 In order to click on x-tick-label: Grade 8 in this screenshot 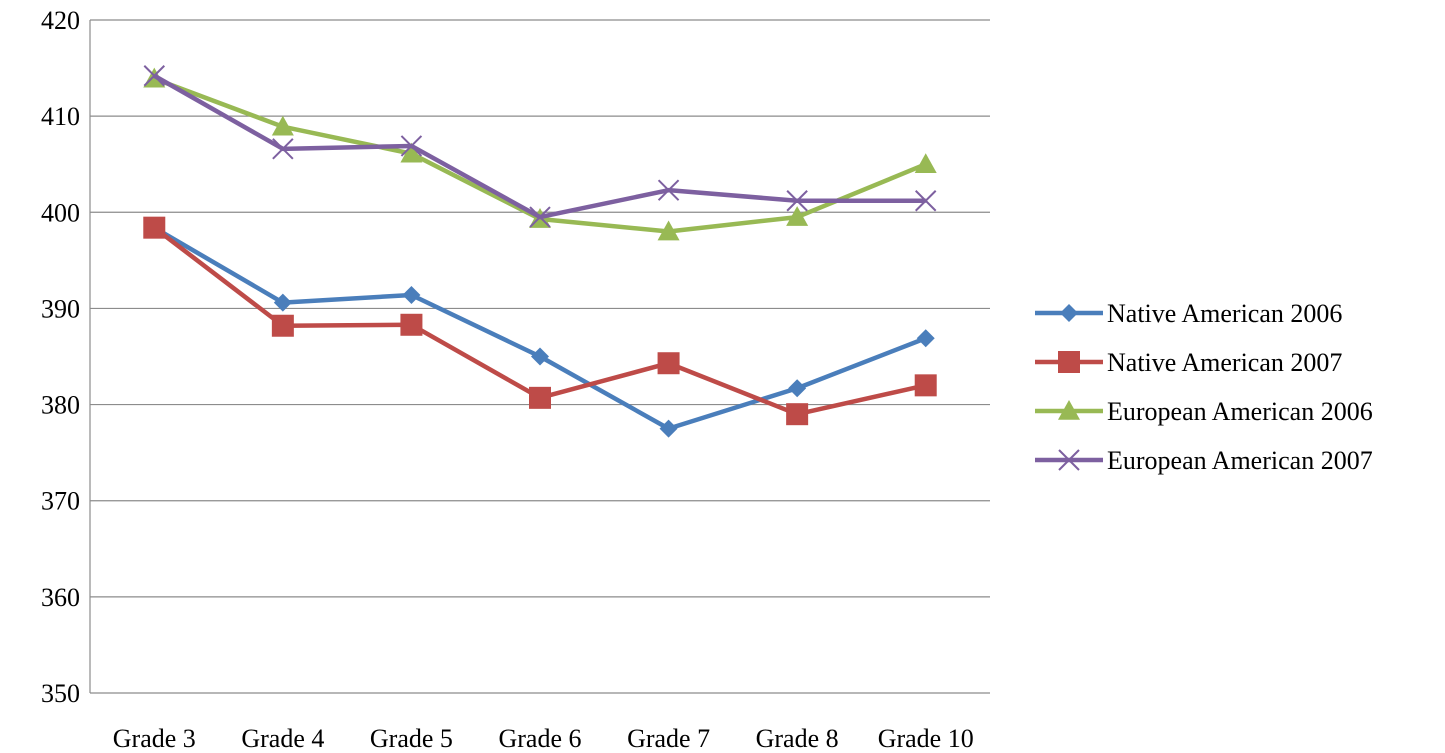, I will do `click(797, 738)`.